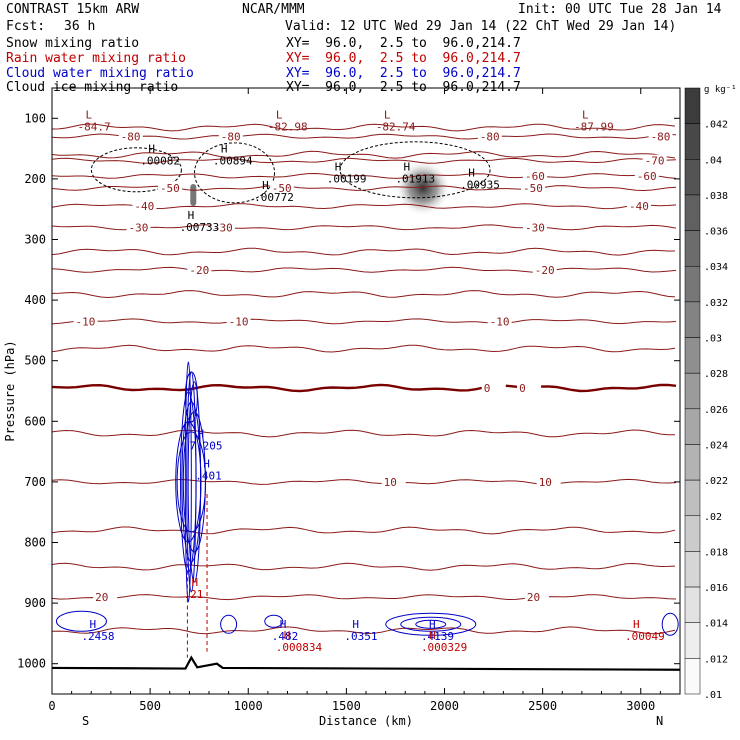 This screenshot has height=740, width=740. What do you see at coordinates (645, 636) in the screenshot?
I see `extremum-value: .00049` at bounding box center [645, 636].